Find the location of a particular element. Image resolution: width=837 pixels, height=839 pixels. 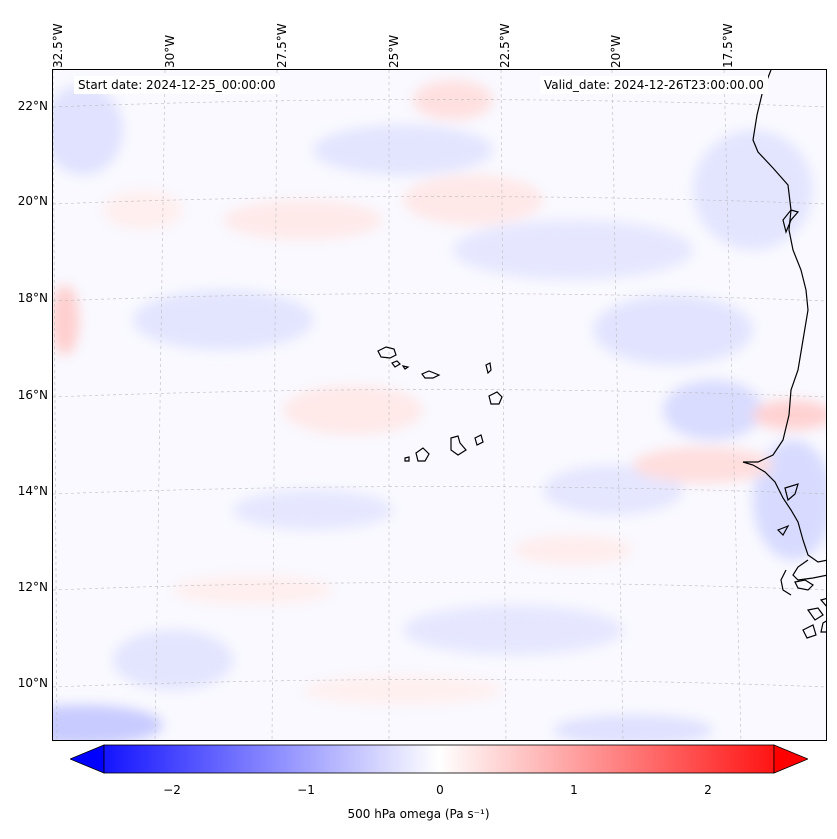

colorbar-gradient is located at coordinates (439, 759).